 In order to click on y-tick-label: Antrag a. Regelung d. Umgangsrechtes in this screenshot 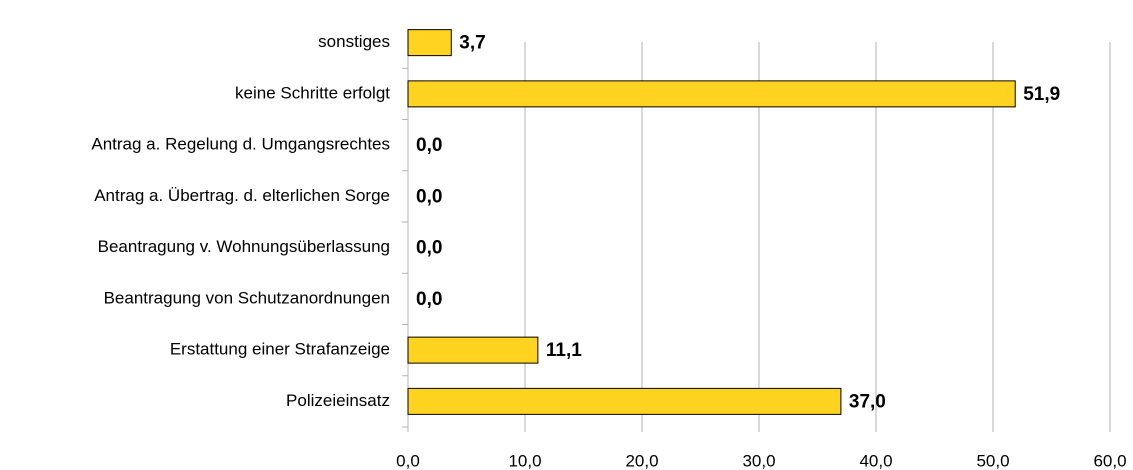, I will do `click(240, 144)`.